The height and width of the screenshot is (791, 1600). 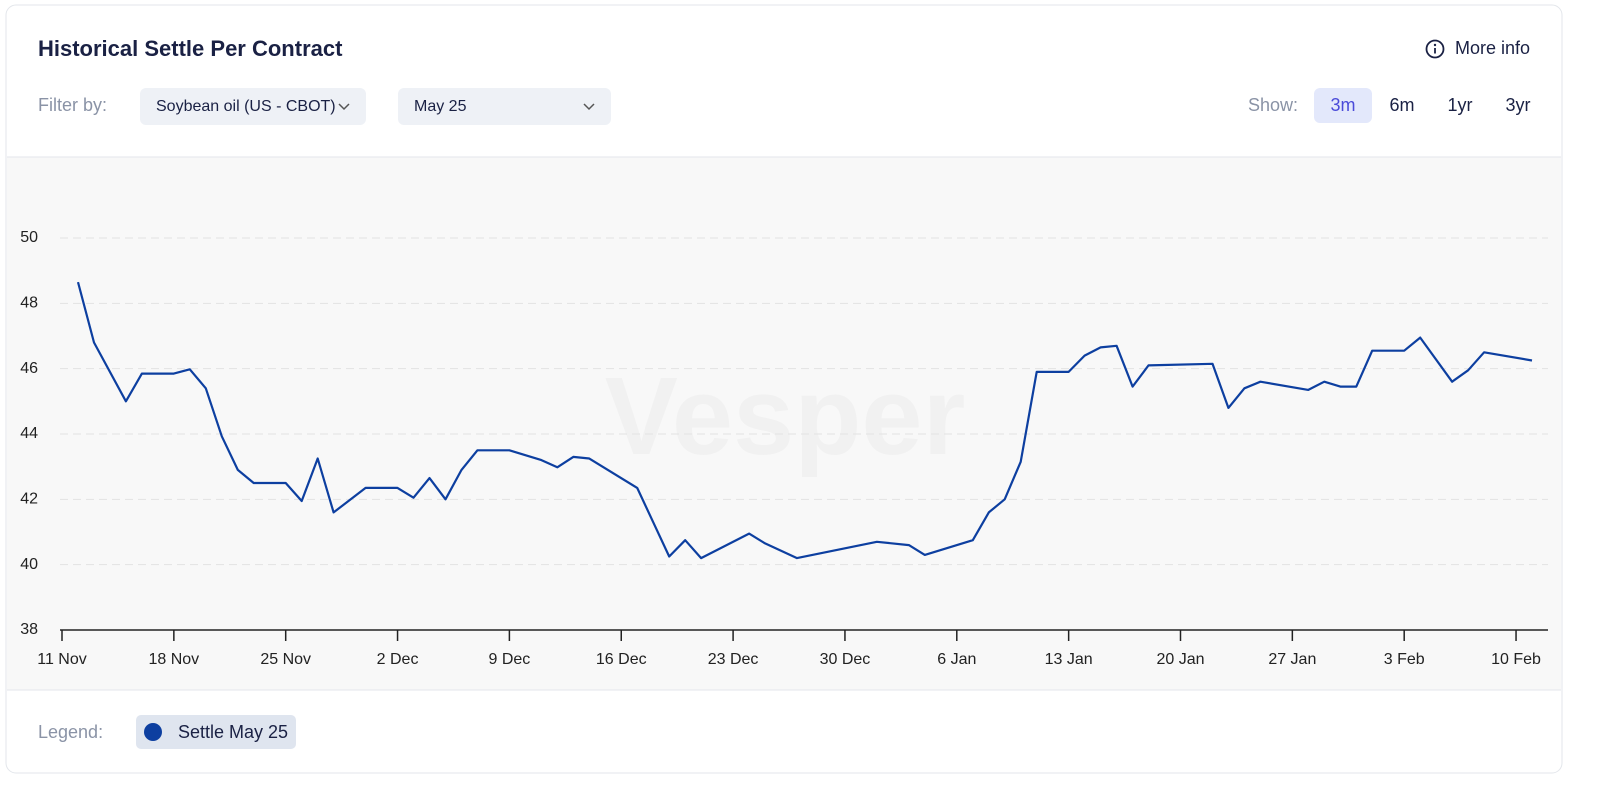 What do you see at coordinates (733, 659) in the screenshot?
I see `x-tick-label: 23 Dec` at bounding box center [733, 659].